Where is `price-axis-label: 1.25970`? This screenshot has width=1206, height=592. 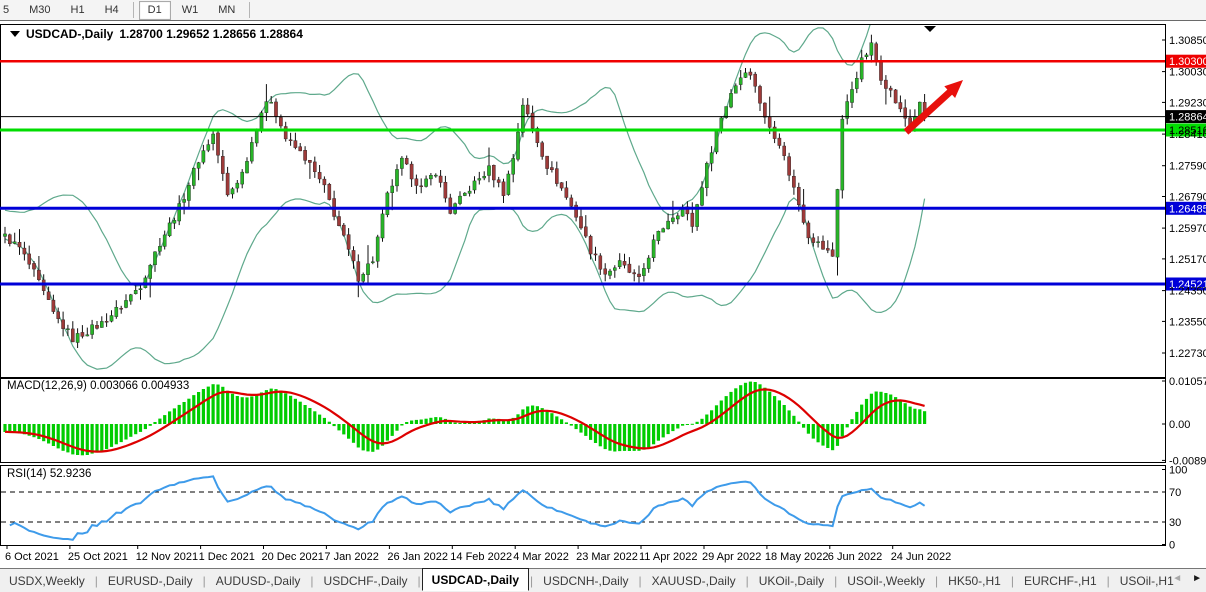 price-axis-label: 1.25970 is located at coordinates (1187, 229).